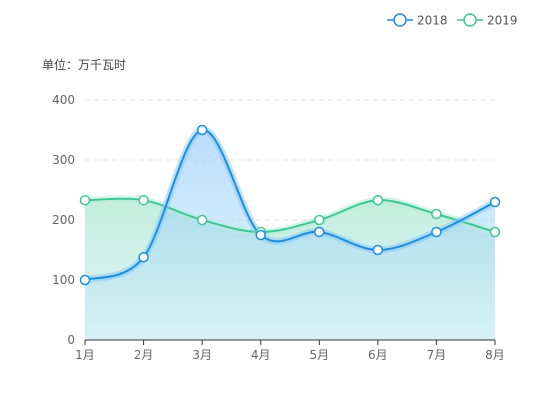 The width and height of the screenshot is (550, 420). Describe the element at coordinates (144, 355) in the screenshot. I see `x-tick-label: 2月` at that location.